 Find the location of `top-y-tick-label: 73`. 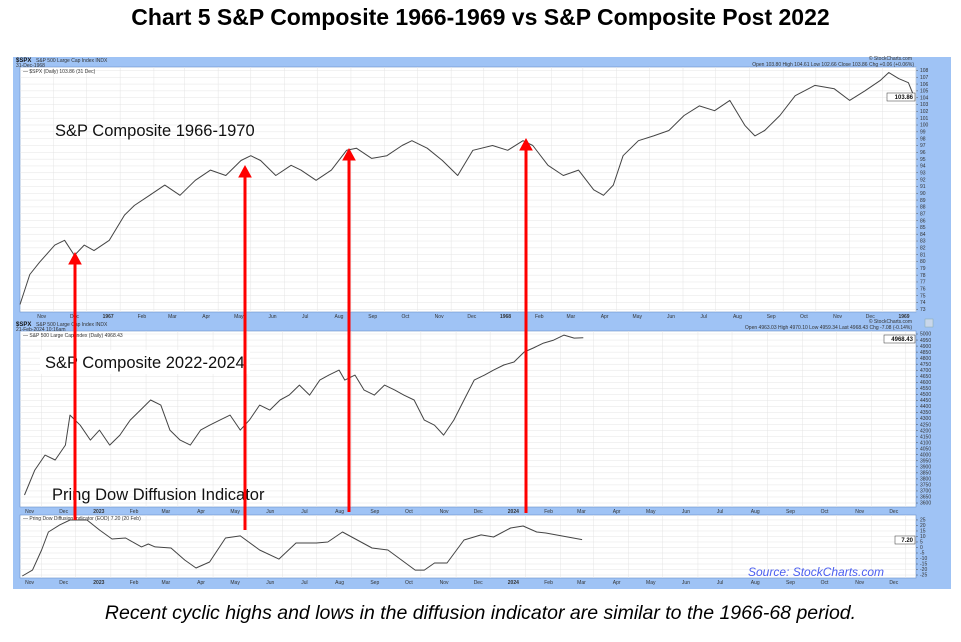

top-y-tick-label: 73 is located at coordinates (923, 310).